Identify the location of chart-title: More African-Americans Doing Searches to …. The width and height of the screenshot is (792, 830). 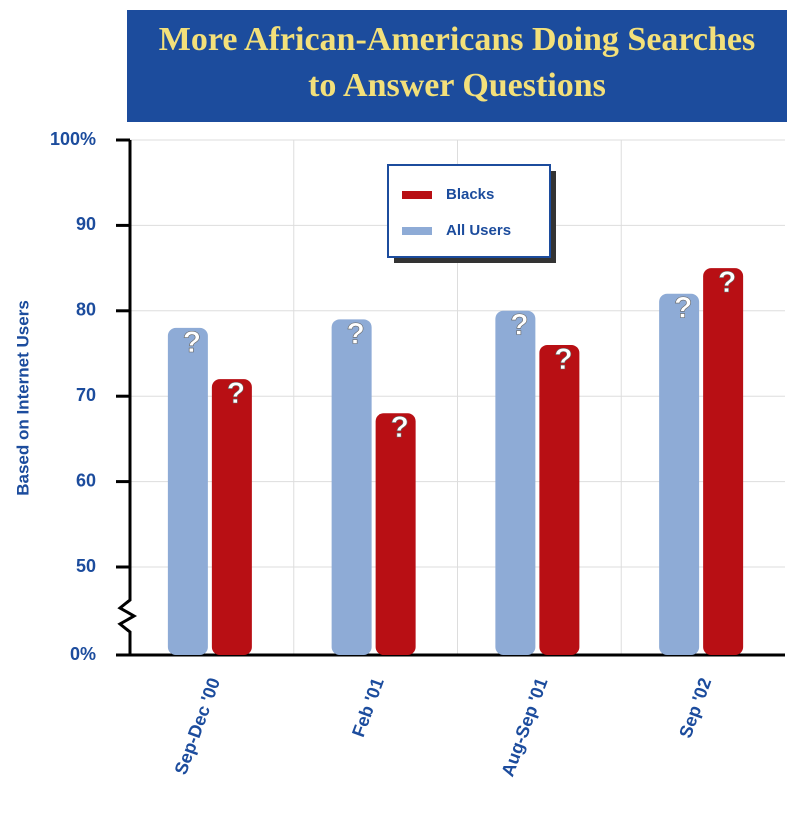
(457, 62).